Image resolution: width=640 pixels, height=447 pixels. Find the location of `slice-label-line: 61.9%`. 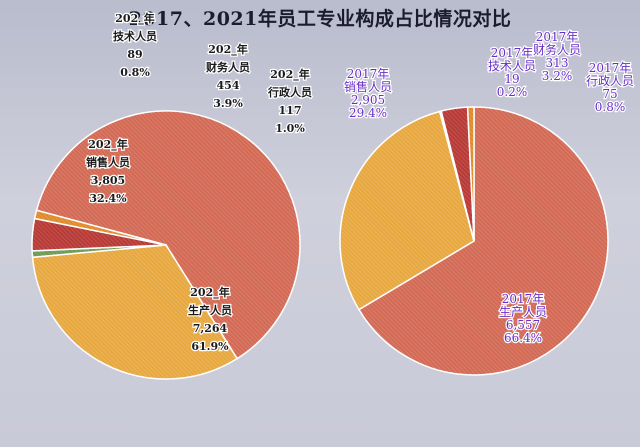

slice-label-line: 61.9% is located at coordinates (210, 346).